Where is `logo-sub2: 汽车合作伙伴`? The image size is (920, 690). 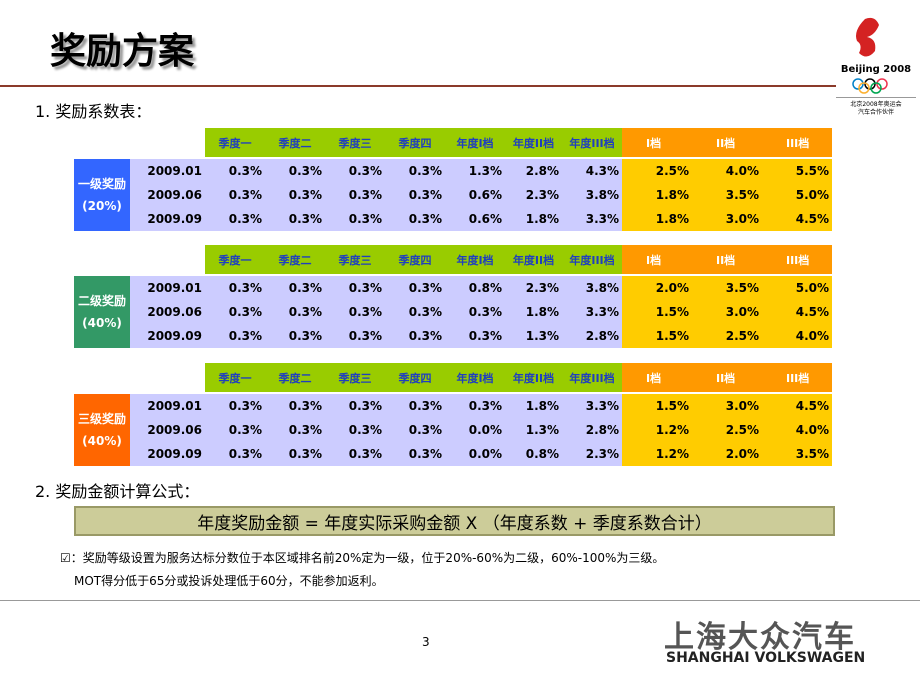 logo-sub2: 汽车合作伙伴 is located at coordinates (875, 112).